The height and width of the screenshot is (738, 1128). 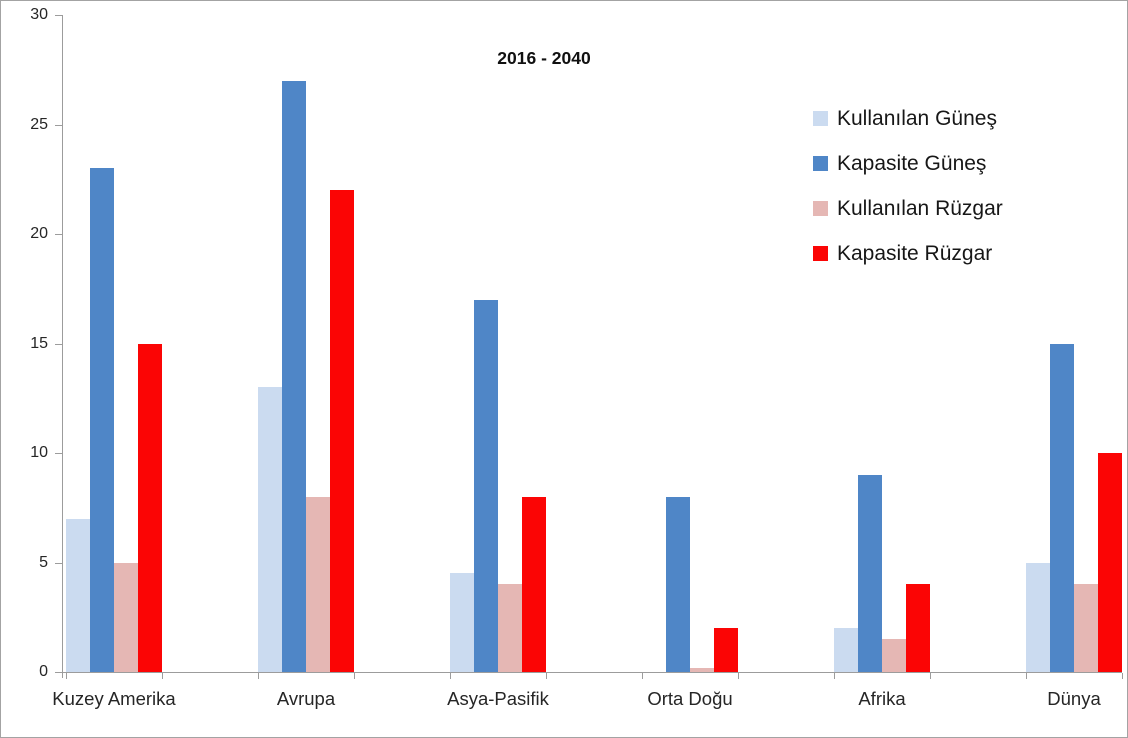 What do you see at coordinates (78, 595) in the screenshot?
I see `bar-Kullanılan Güneş-Kuzey Amerika` at bounding box center [78, 595].